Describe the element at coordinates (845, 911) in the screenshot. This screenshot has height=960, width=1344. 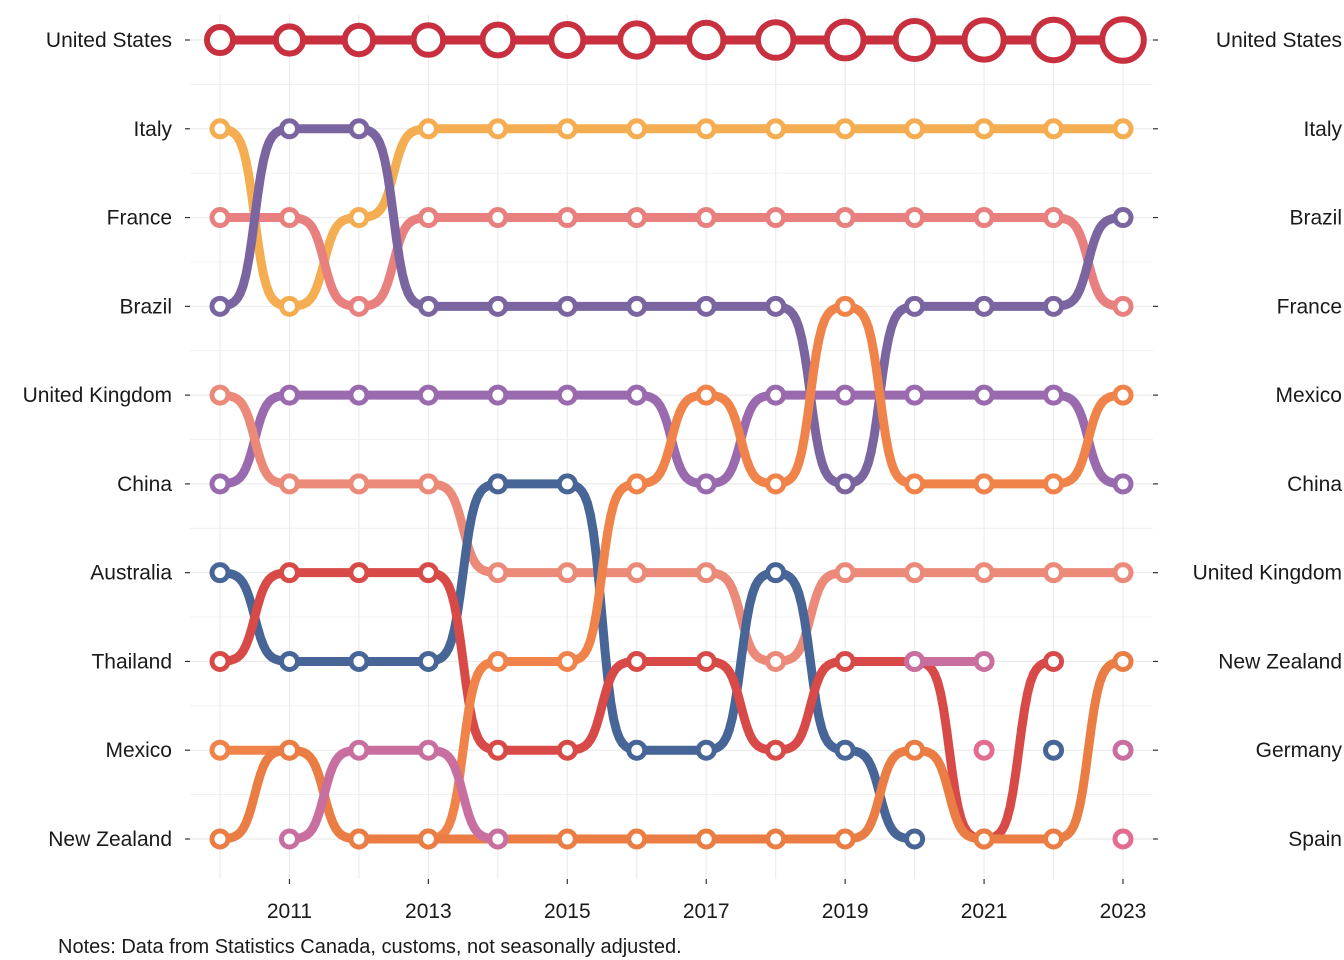
I see `x-tick-label: 2019` at that location.